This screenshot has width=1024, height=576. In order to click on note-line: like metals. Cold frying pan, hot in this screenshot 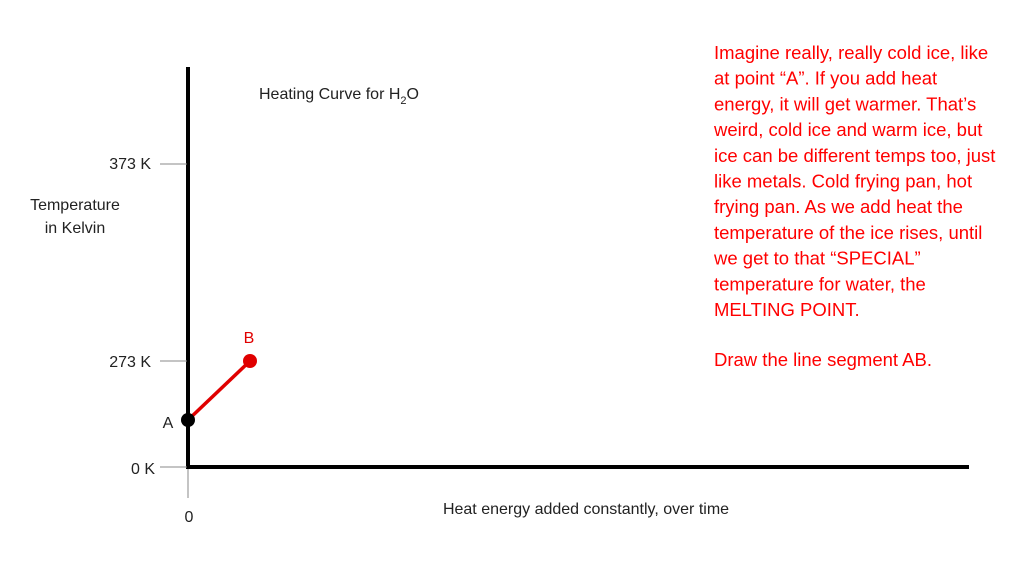, I will do `click(843, 181)`.